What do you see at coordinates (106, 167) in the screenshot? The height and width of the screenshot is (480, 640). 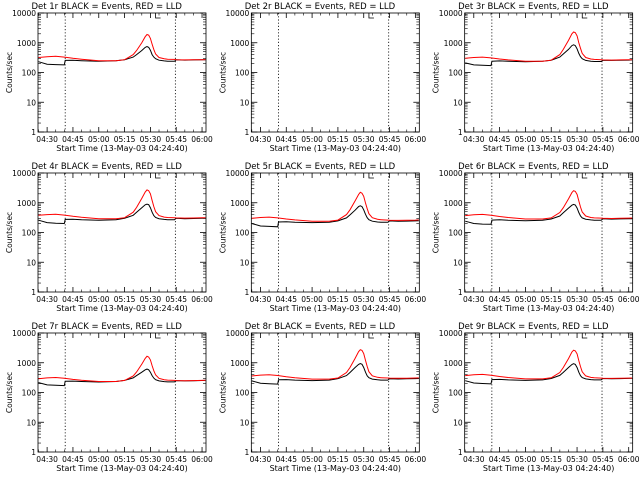 I see `panel-title: Det 4r BLACK = Events, RED = LLD` at bounding box center [106, 167].